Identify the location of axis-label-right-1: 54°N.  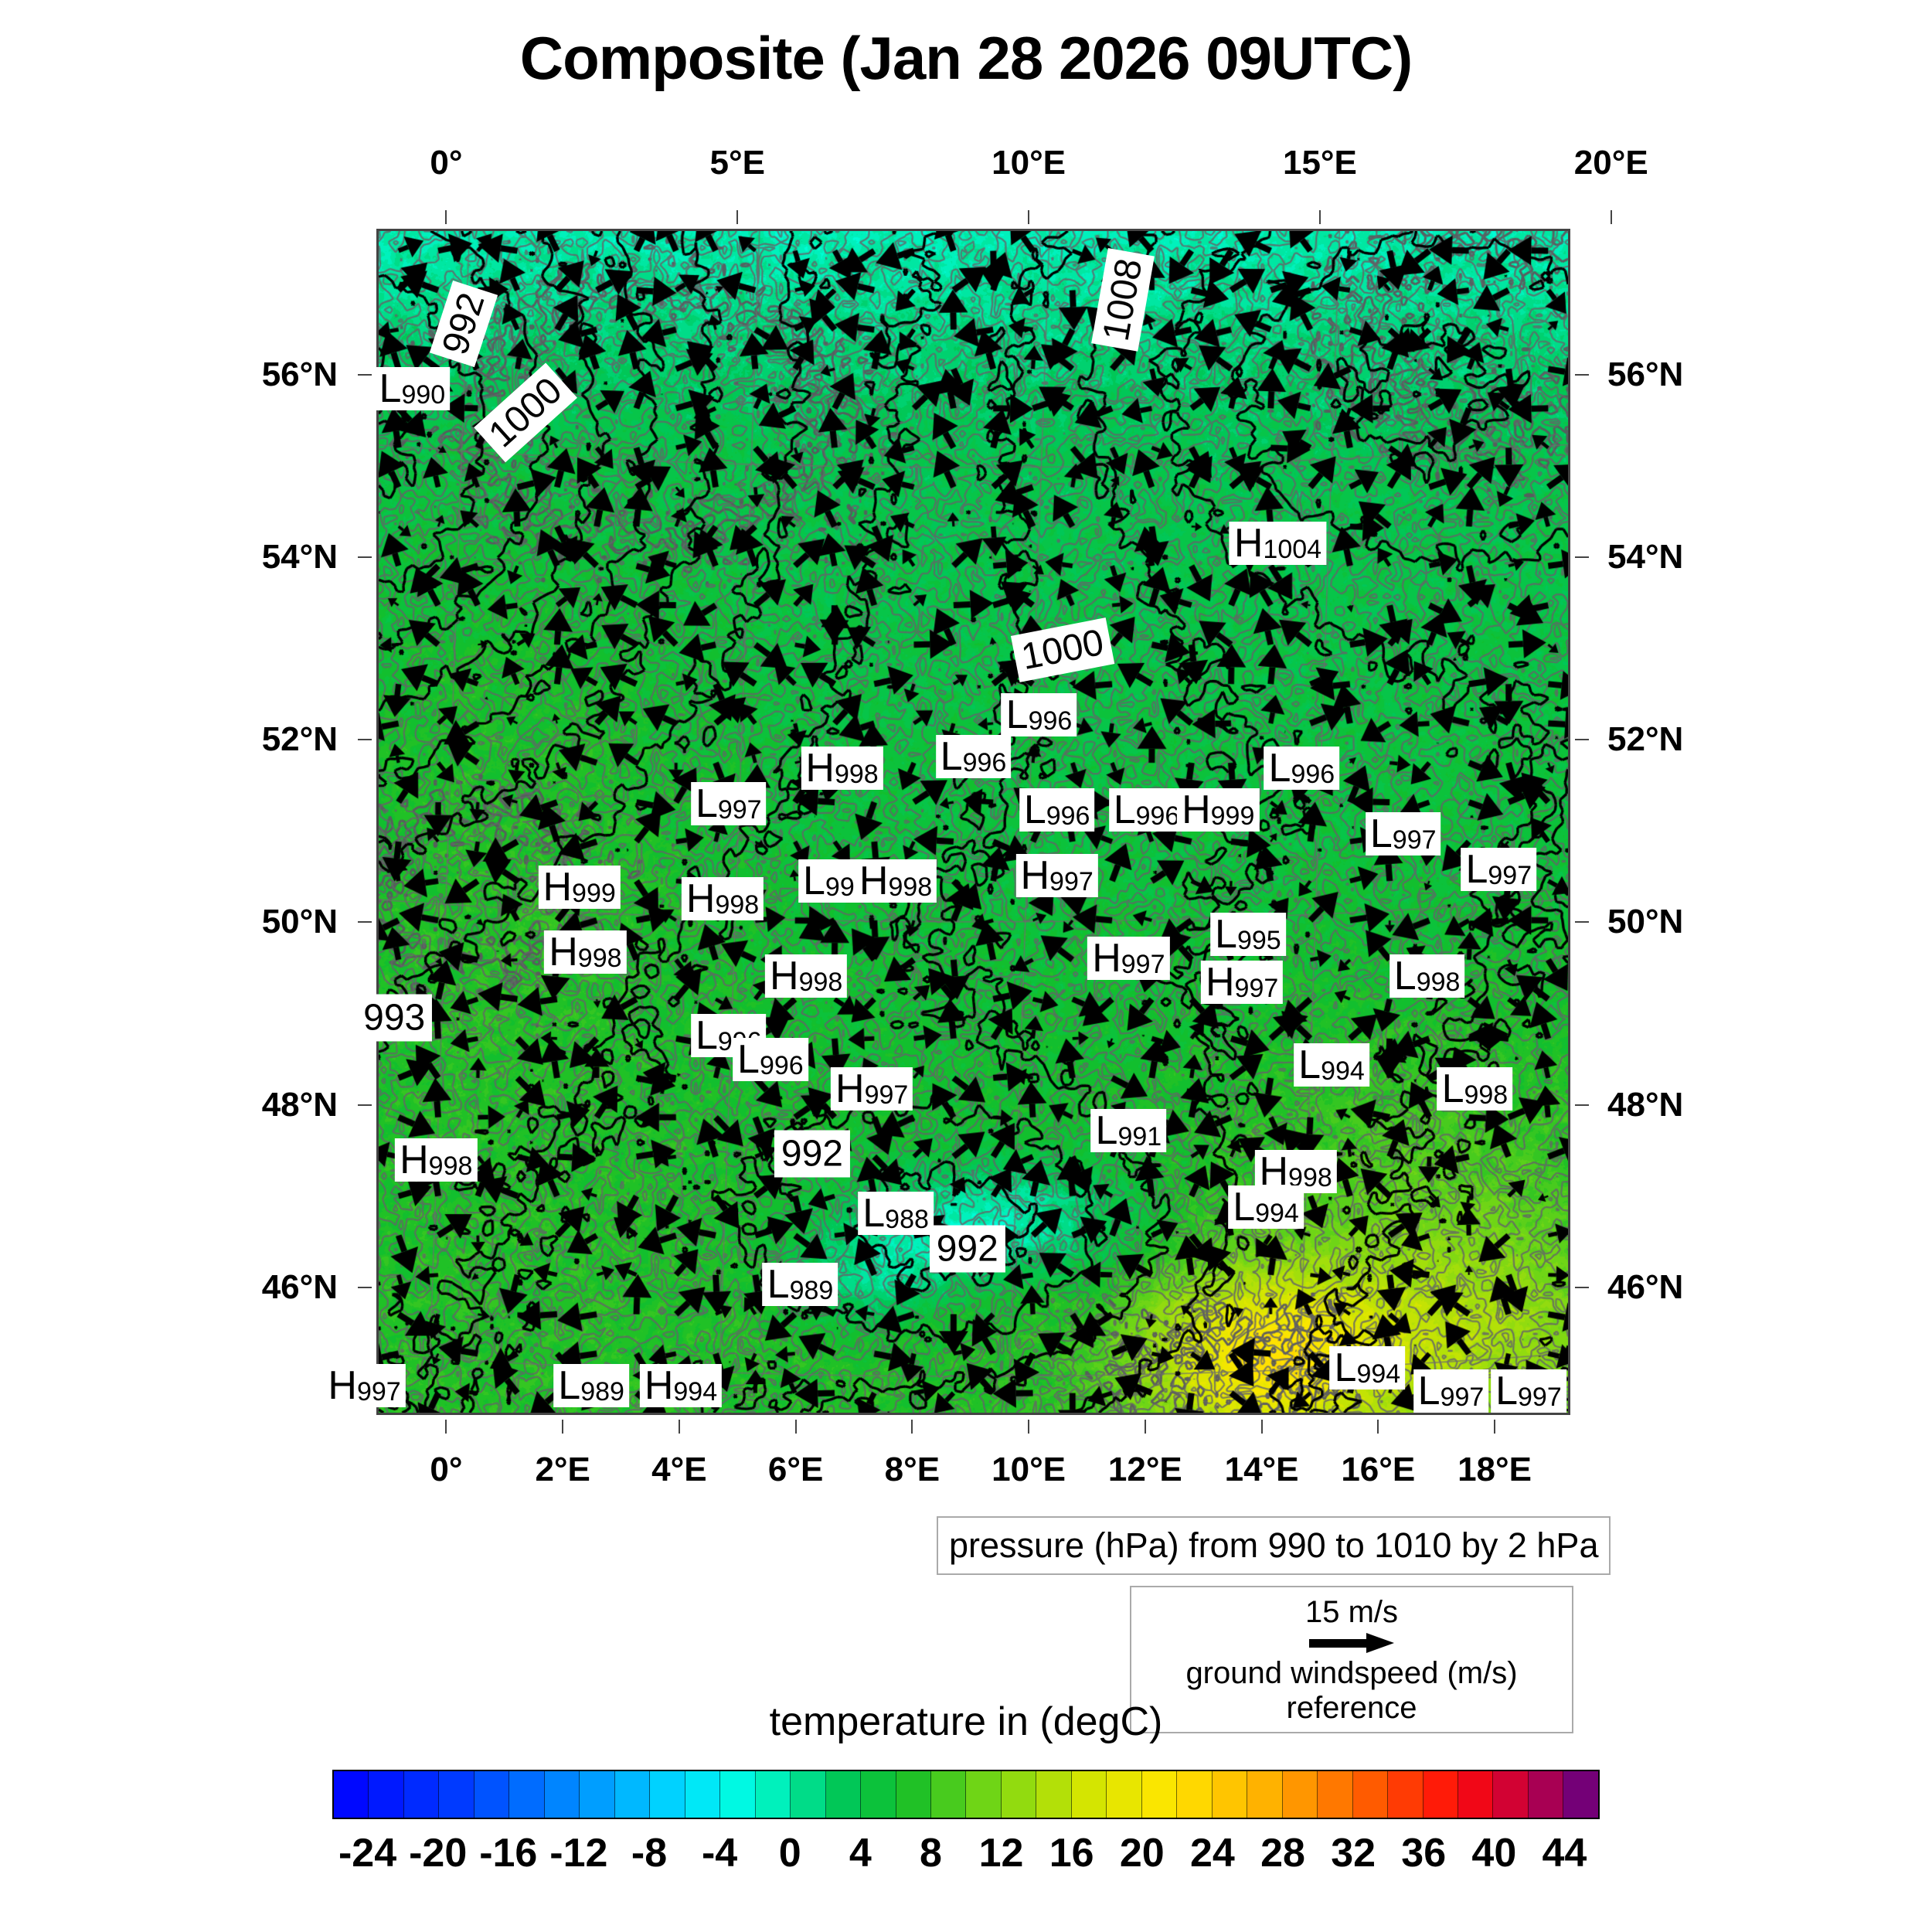
(1645, 557).